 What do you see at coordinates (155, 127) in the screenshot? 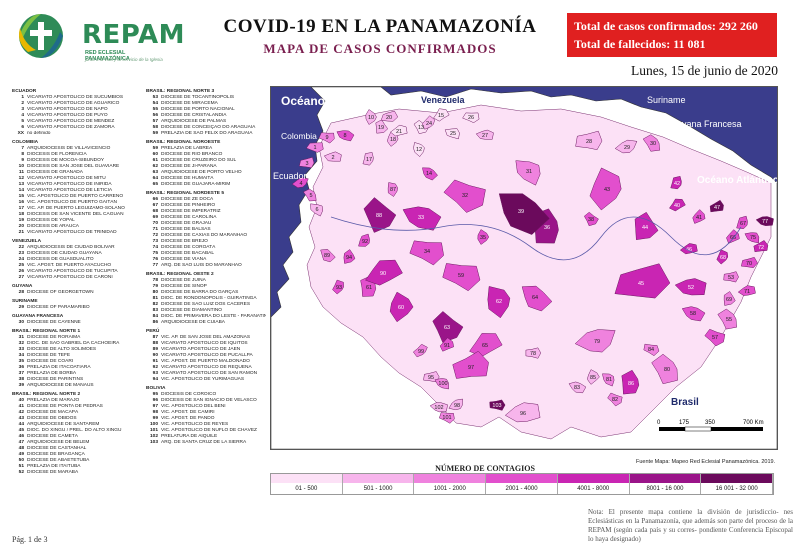
I see `legend-entry-number: 58` at bounding box center [155, 127].